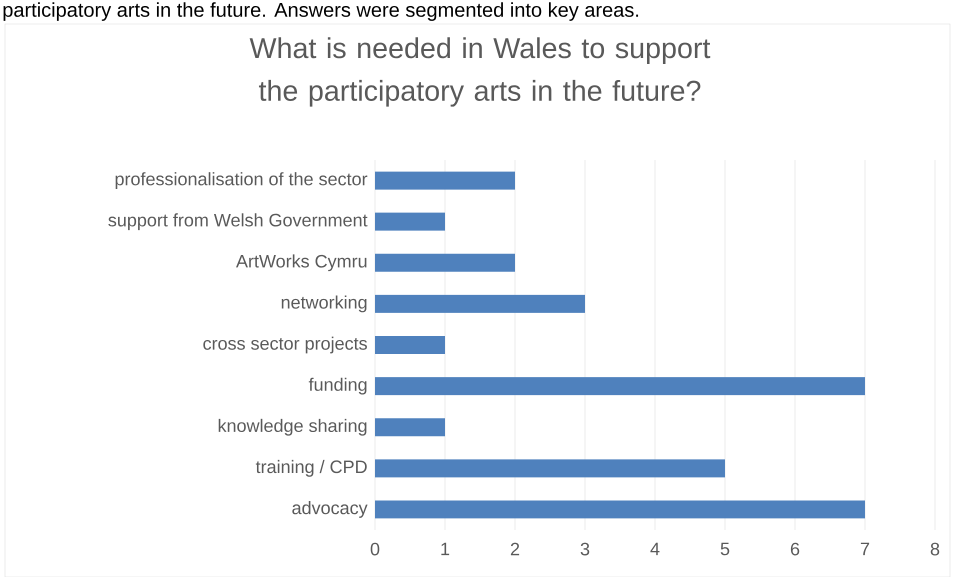 The image size is (958, 577). Describe the element at coordinates (585, 549) in the screenshot. I see `x-tick-label: 3` at that location.